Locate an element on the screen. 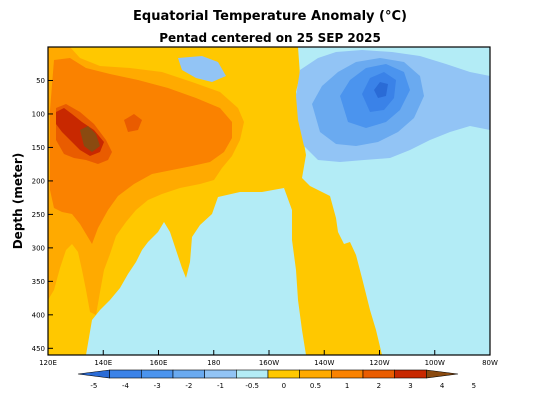 Image resolution: width=540 pixels, height=405 pixels. x-tick-label: 100W is located at coordinates (435, 363).